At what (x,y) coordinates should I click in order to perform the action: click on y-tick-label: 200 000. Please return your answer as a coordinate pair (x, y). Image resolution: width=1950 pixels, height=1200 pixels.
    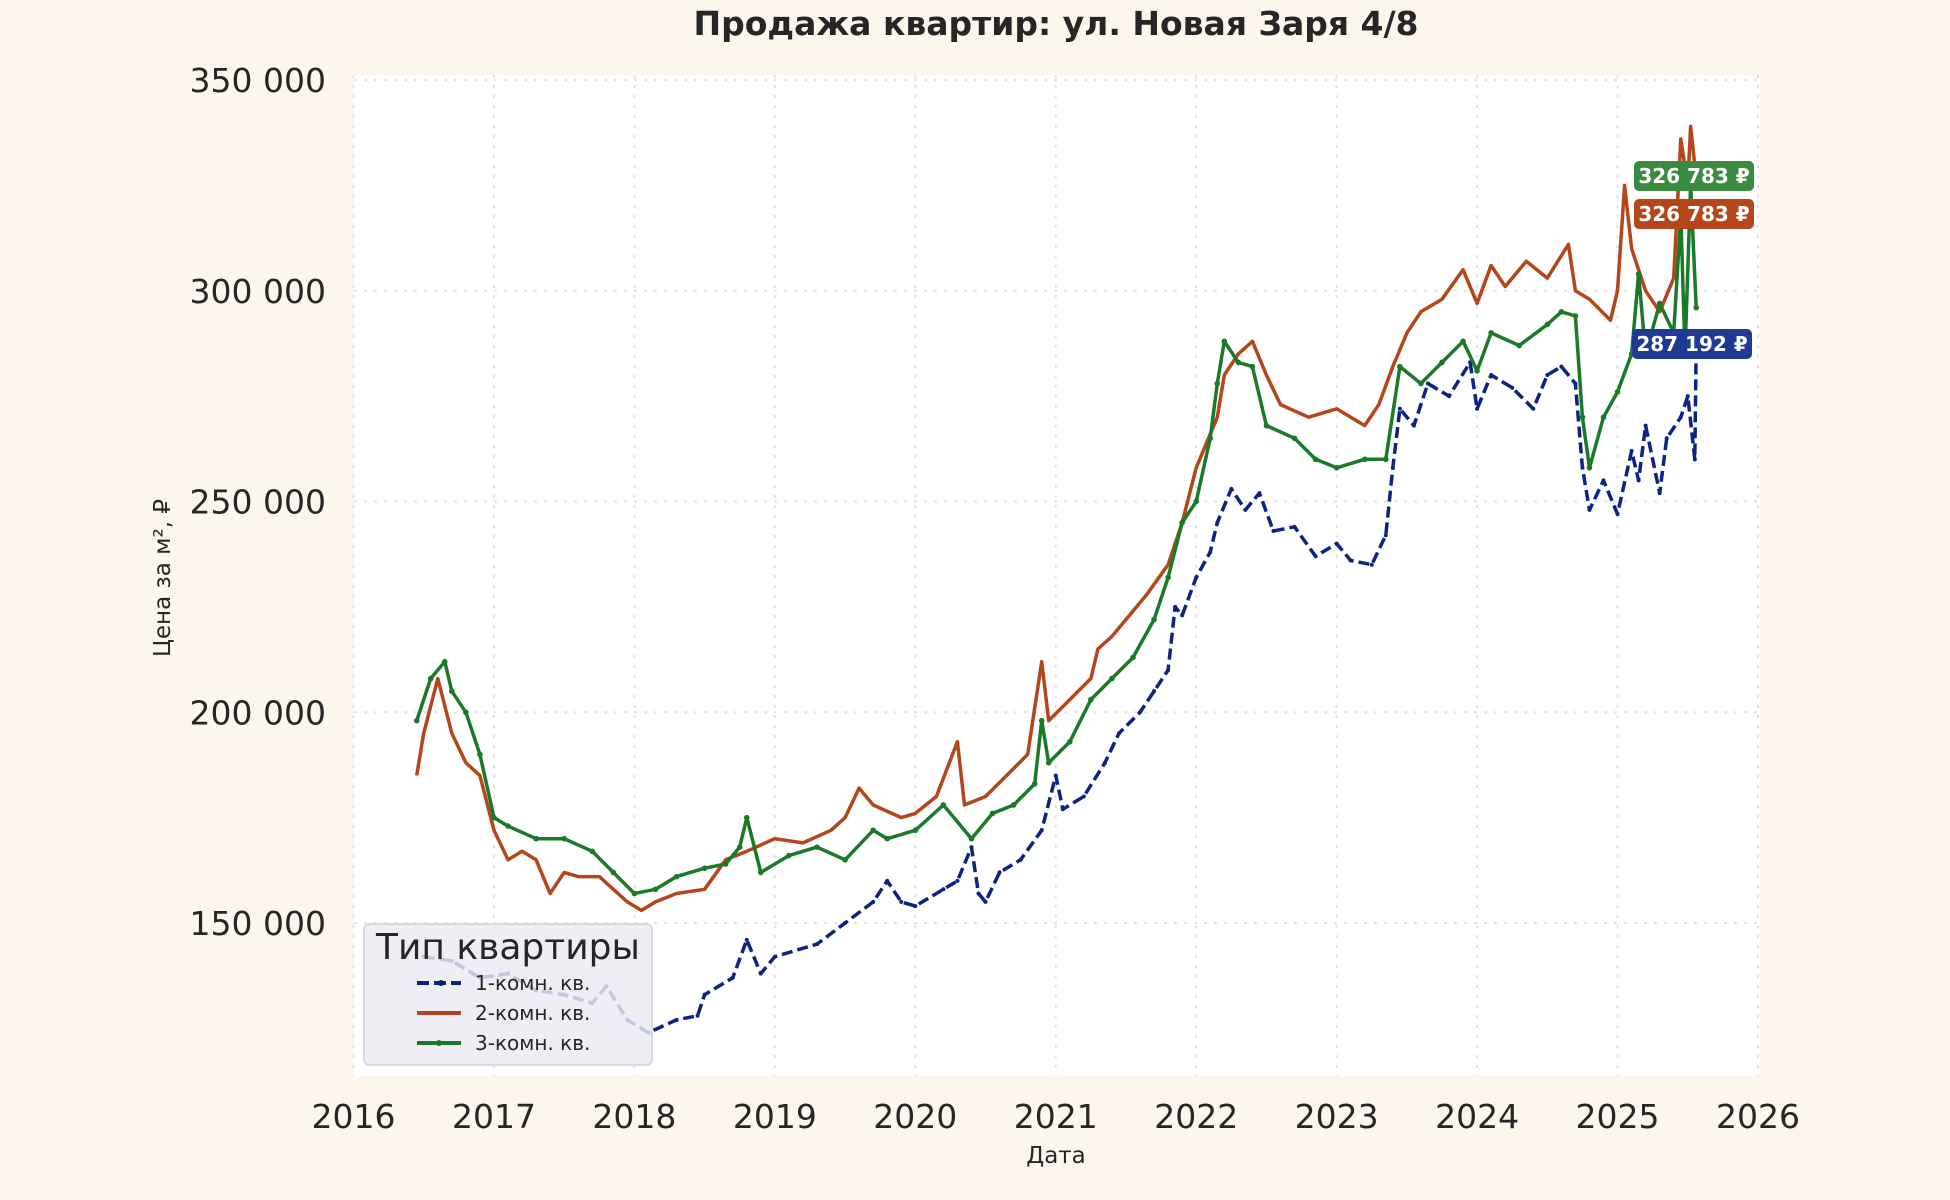
    Looking at the image, I should click on (258, 712).